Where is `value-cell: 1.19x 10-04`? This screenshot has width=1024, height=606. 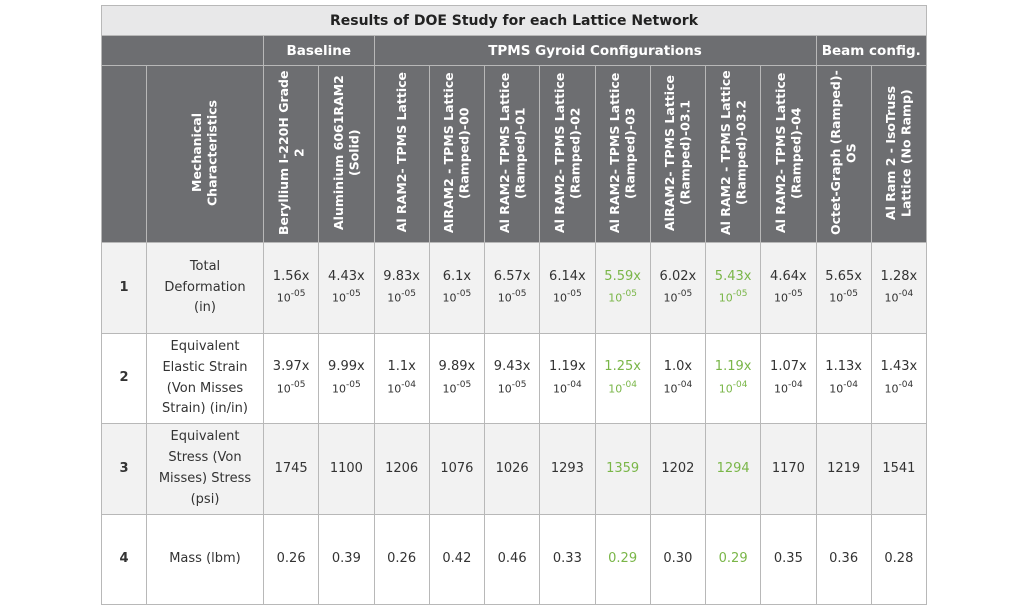
value-cell: 1.19x 10-04 is located at coordinates (567, 378).